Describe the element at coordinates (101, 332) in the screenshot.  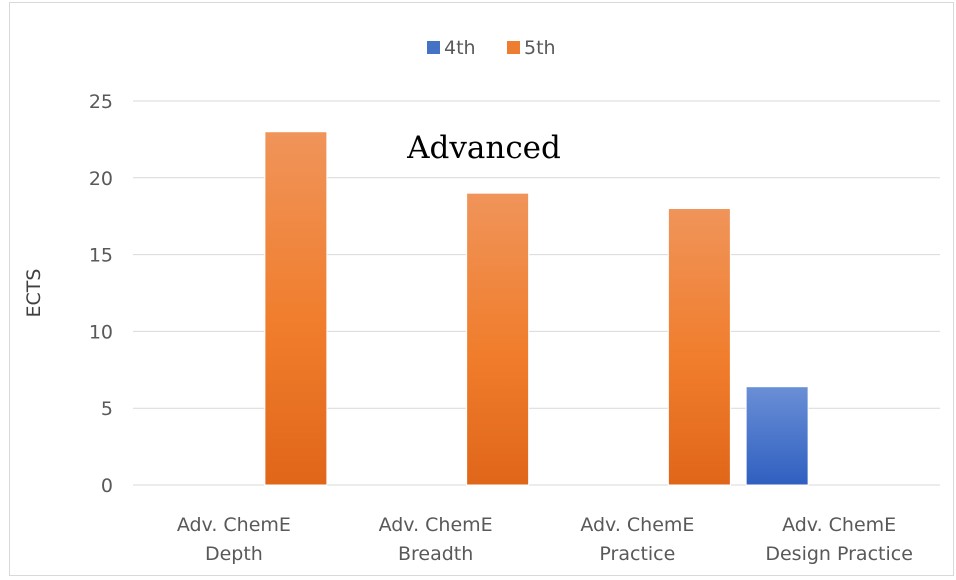
I see `y-tick-label: 10` at that location.